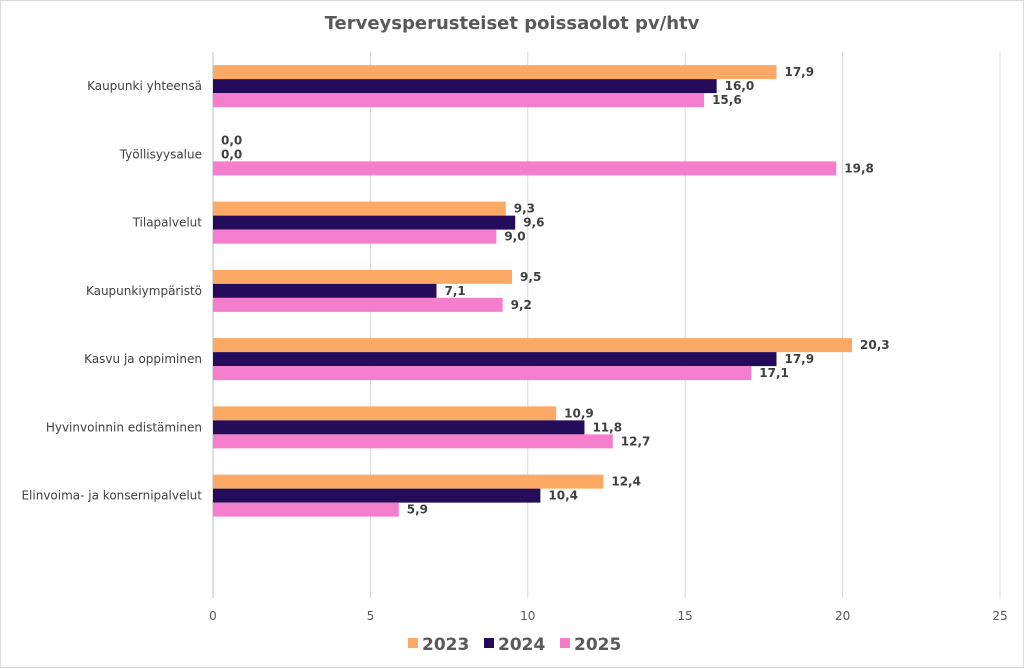  What do you see at coordinates (524, 209) in the screenshot?
I see `data-label: 9,3` at bounding box center [524, 209].